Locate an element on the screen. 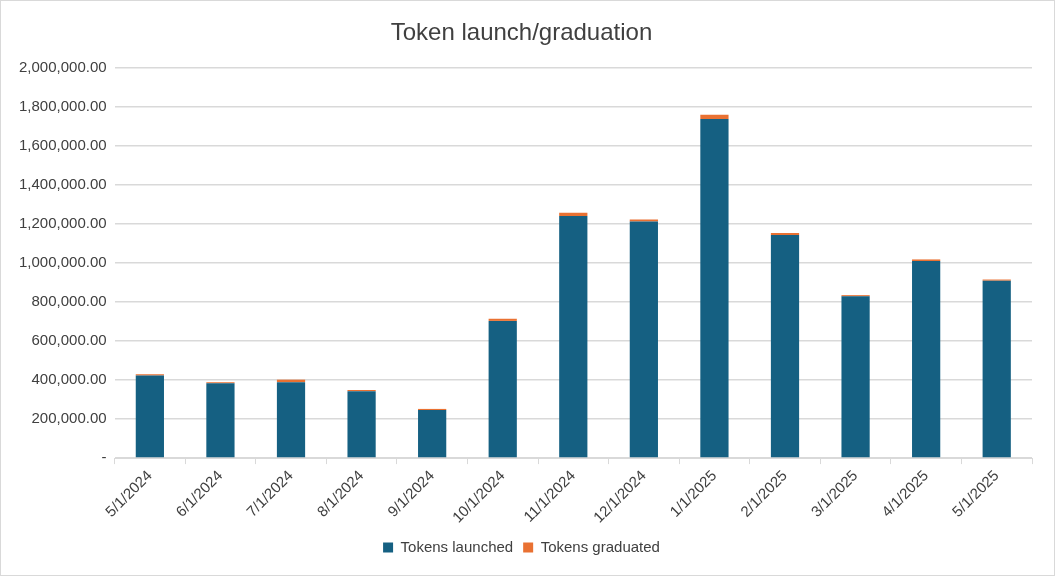 This screenshot has height=576, width=1055. y-tick-label: 1,000,000.00 is located at coordinates (62, 262).